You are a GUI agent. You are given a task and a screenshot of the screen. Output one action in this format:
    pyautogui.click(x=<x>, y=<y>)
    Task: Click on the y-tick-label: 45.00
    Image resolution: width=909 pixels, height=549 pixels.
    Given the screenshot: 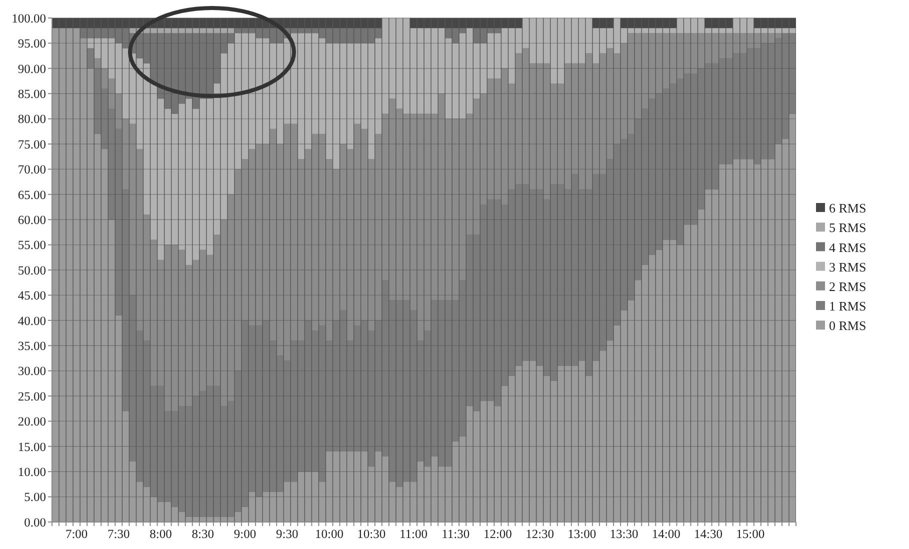 What is the action you would take?
    pyautogui.click(x=32, y=295)
    